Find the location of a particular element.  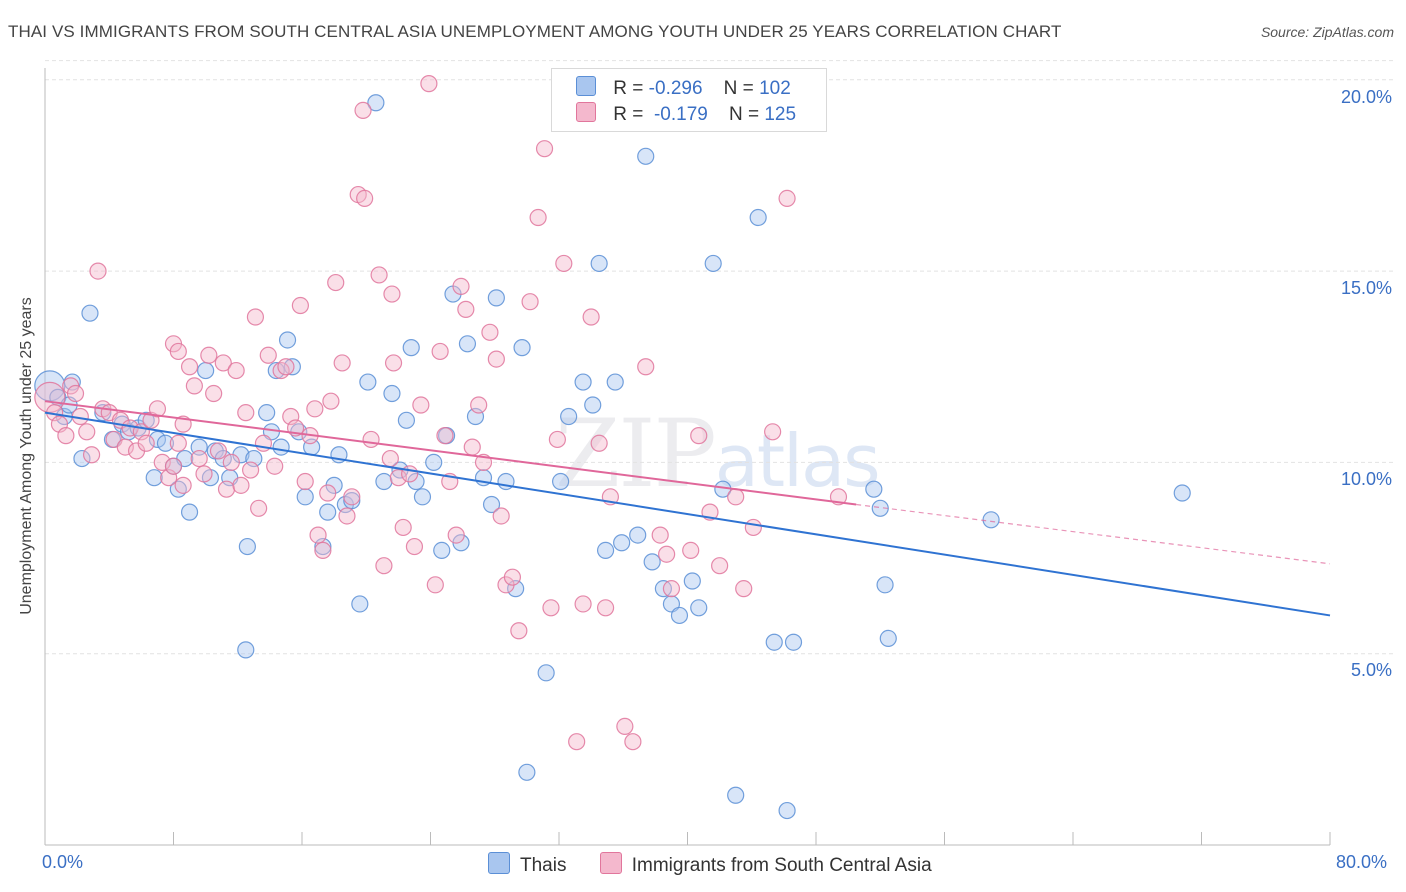

watermark-zip: ZIP is located at coordinates (636, 454).